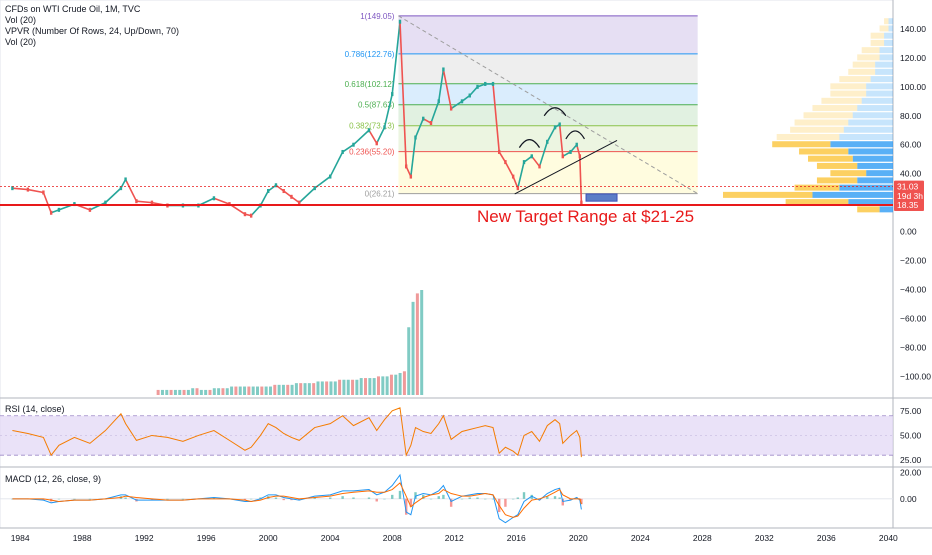  I want to click on price-badge-label: 18.35, so click(908, 205).